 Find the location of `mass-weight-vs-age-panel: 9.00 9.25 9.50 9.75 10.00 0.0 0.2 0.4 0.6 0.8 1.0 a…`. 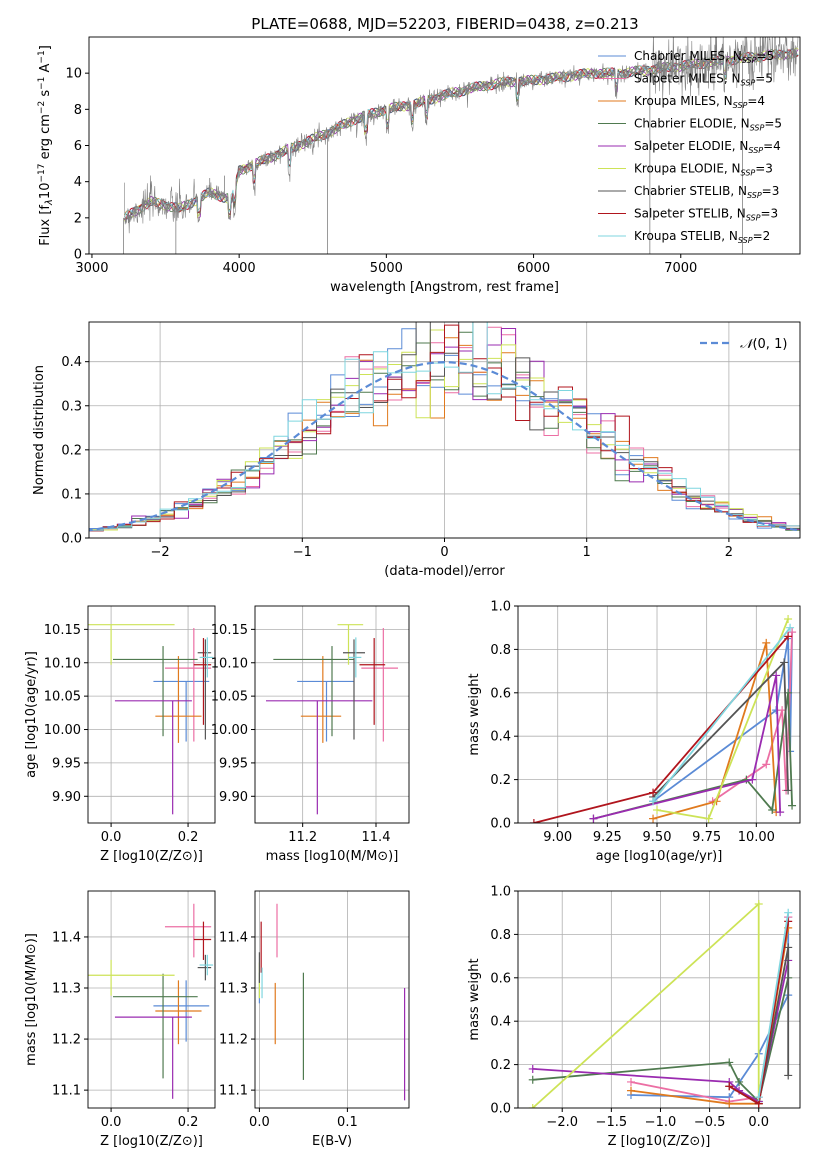

mass-weight-vs-age-panel: 9.00 9.25 9.50 9.75 10.00 0.0 0.2 0.4 0.6 0.8 1.0 a… is located at coordinates (634, 732).